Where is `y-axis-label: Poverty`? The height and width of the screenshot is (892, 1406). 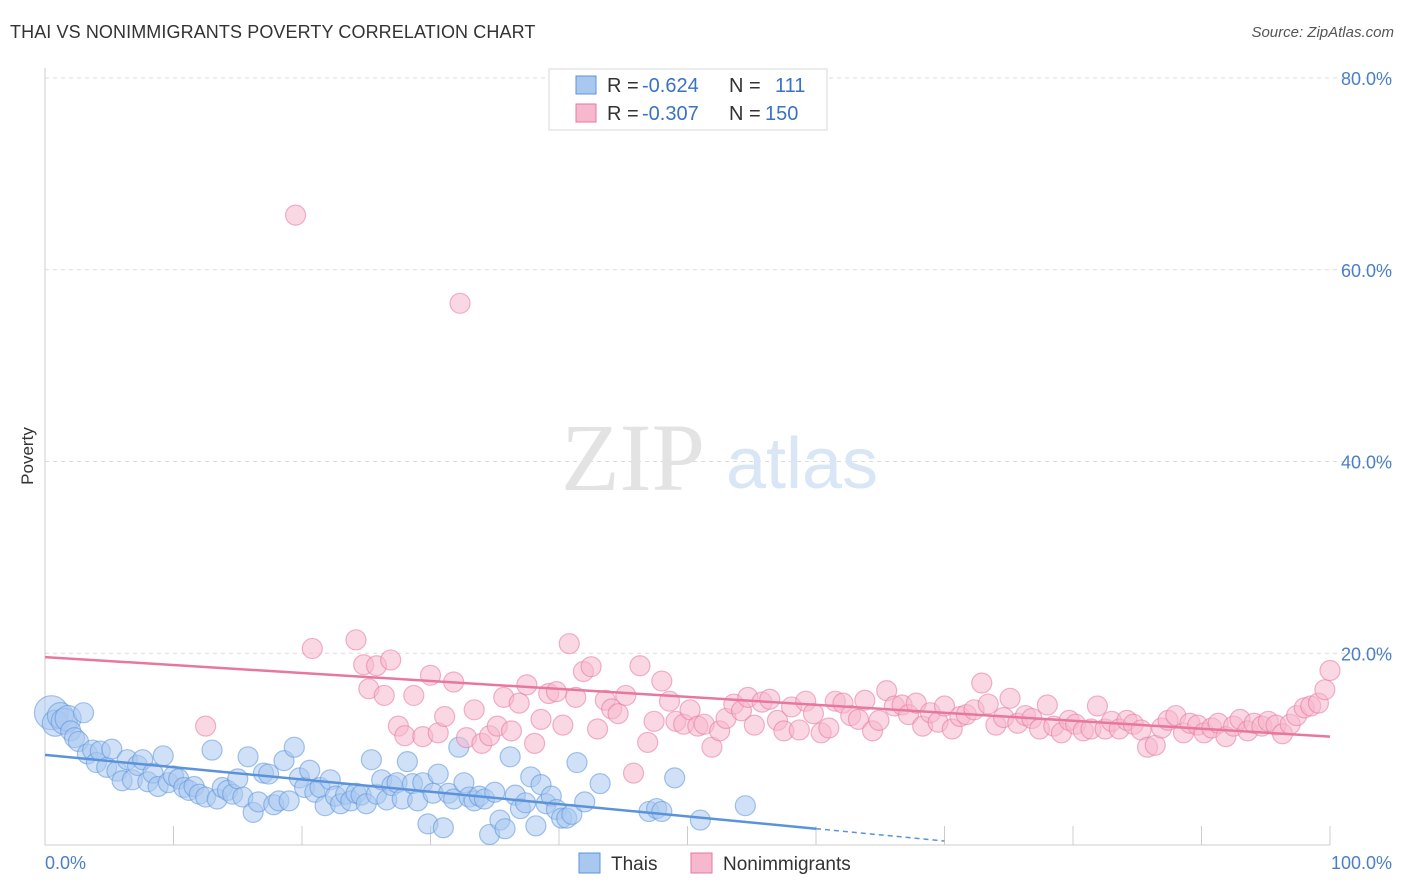 y-axis-label: Poverty is located at coordinates (27, 456).